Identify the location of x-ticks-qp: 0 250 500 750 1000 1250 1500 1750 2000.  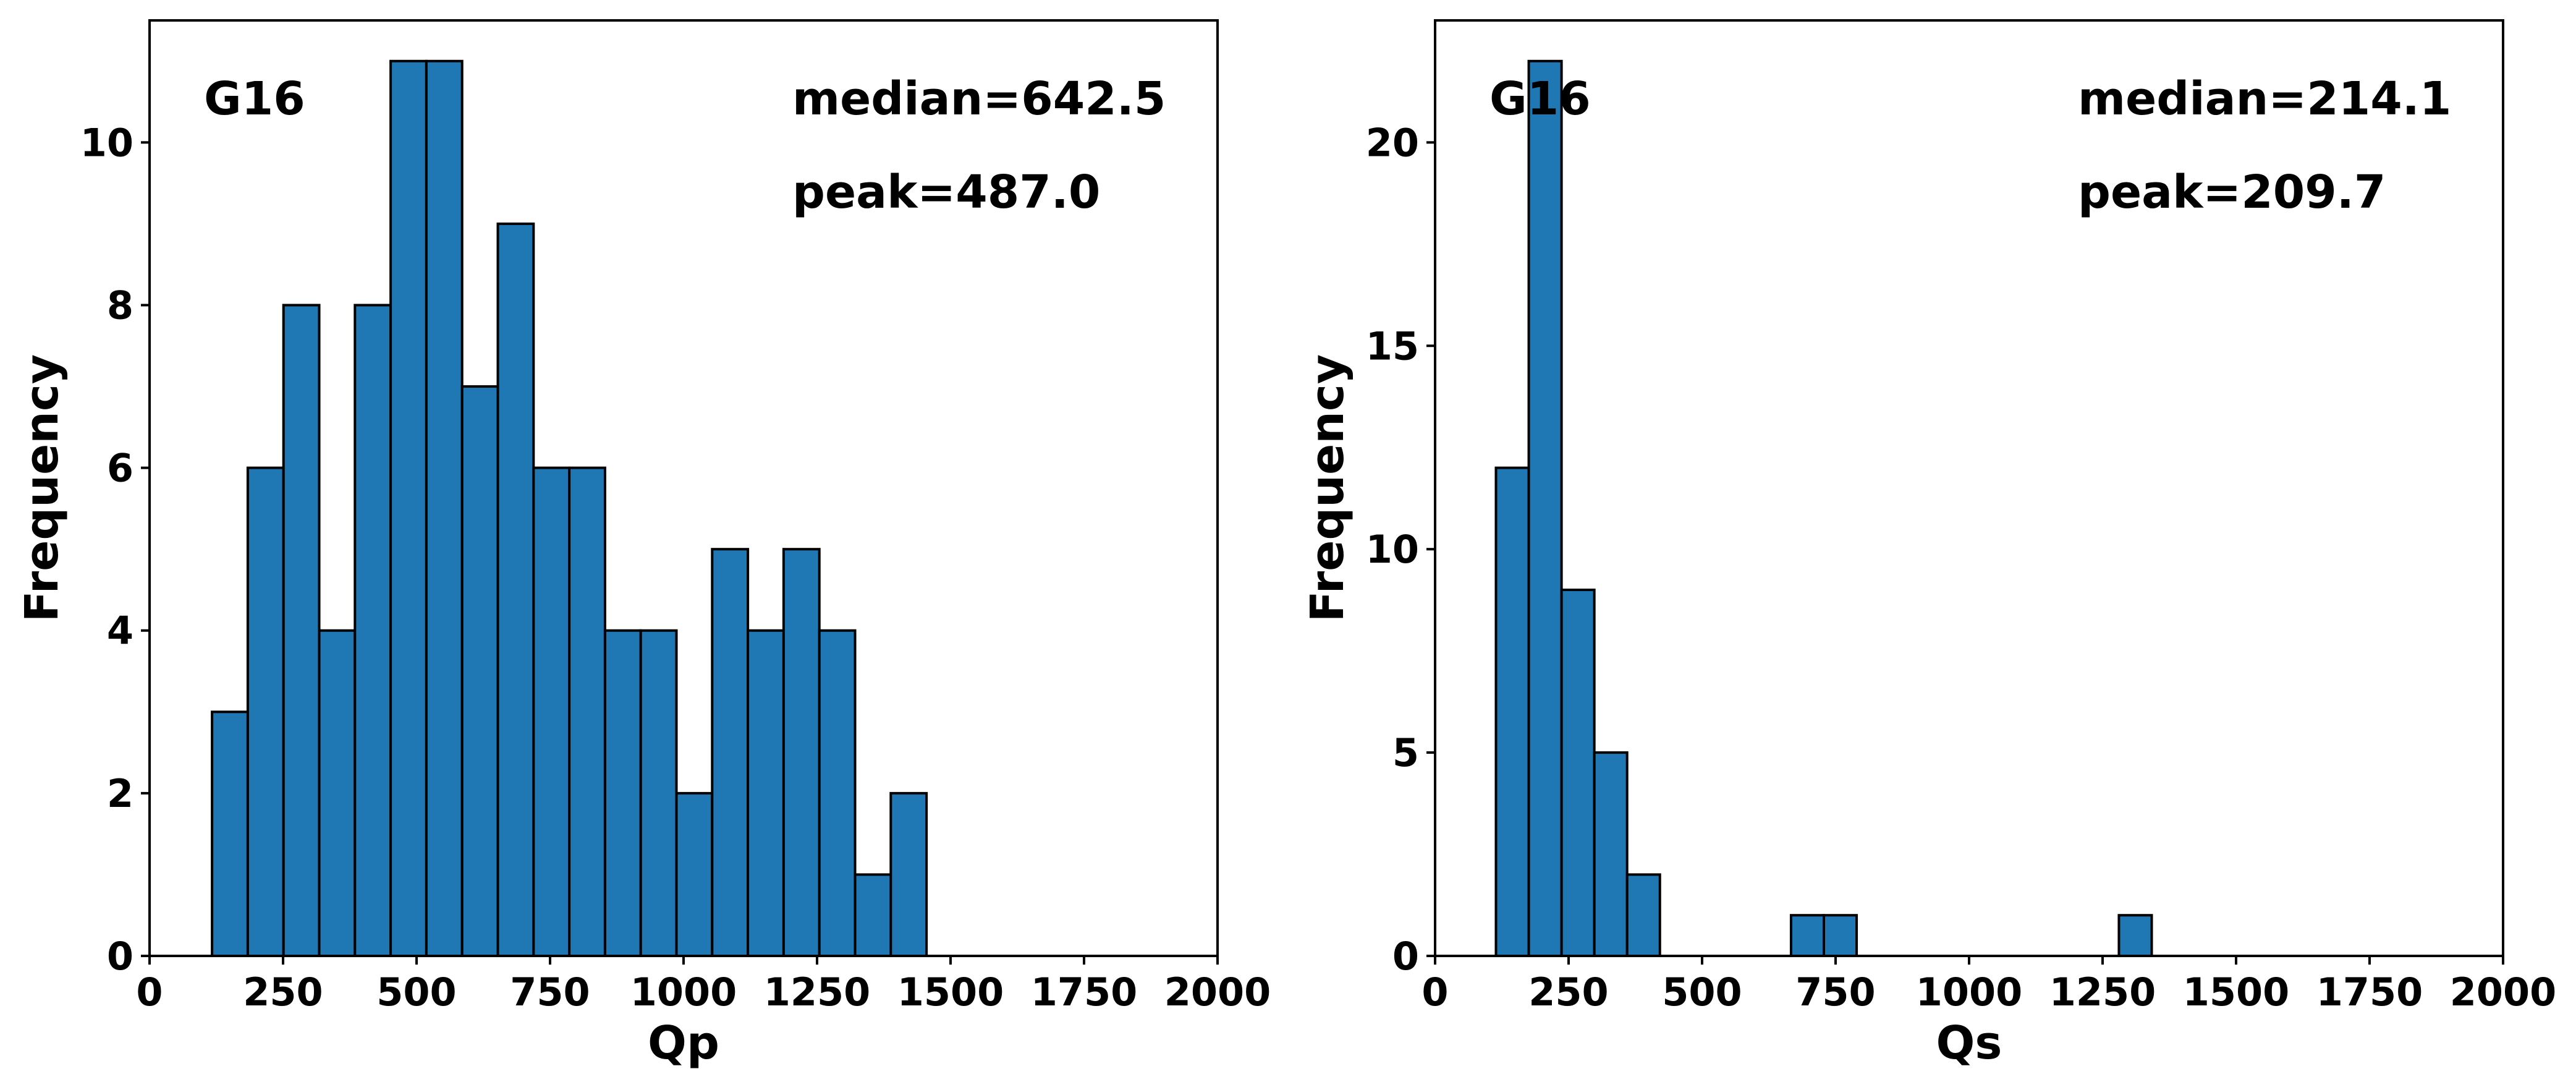
(703, 985).